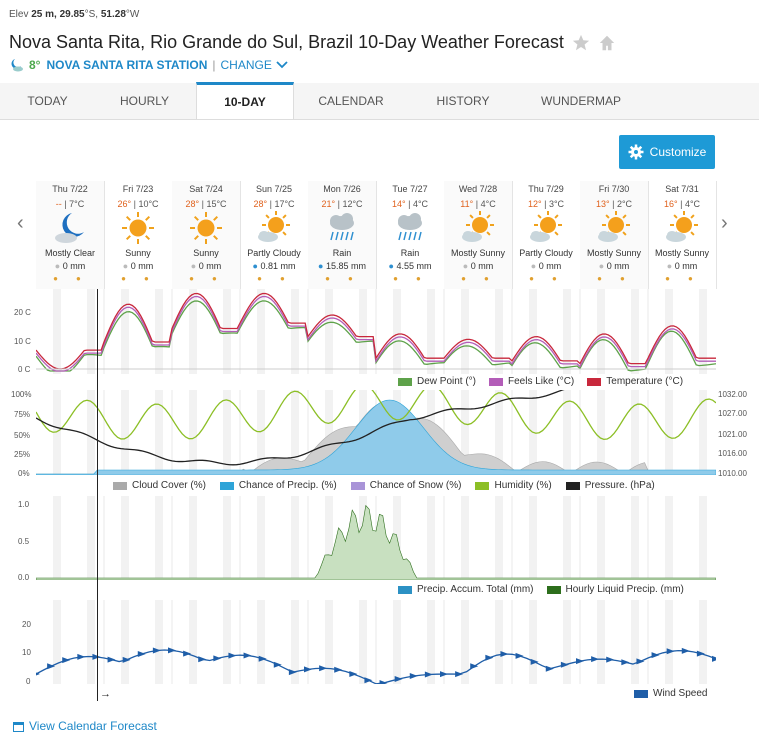 This screenshot has height=741, width=759. Describe the element at coordinates (463, 101) in the screenshot. I see `tab-history: HISTORY` at that location.